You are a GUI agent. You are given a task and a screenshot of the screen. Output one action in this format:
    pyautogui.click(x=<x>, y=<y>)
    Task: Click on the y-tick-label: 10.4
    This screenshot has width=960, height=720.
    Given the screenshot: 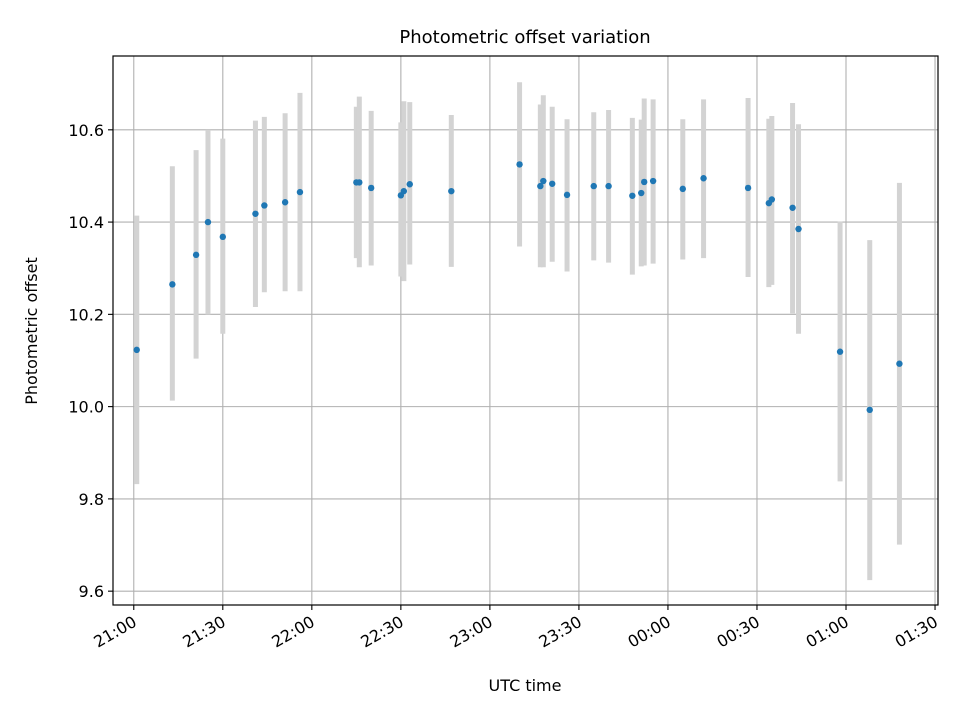 What is the action you would take?
    pyautogui.click(x=86, y=222)
    